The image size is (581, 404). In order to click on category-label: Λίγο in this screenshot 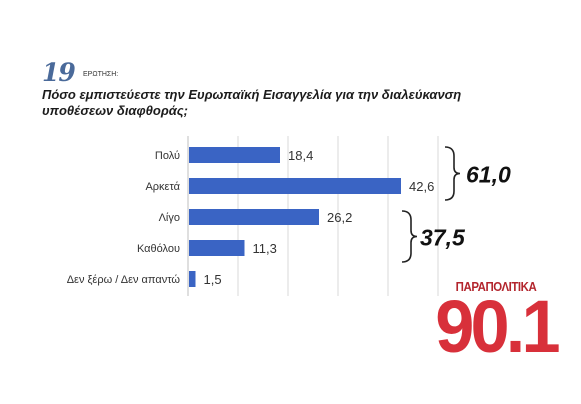, I will do `click(169, 218)`.